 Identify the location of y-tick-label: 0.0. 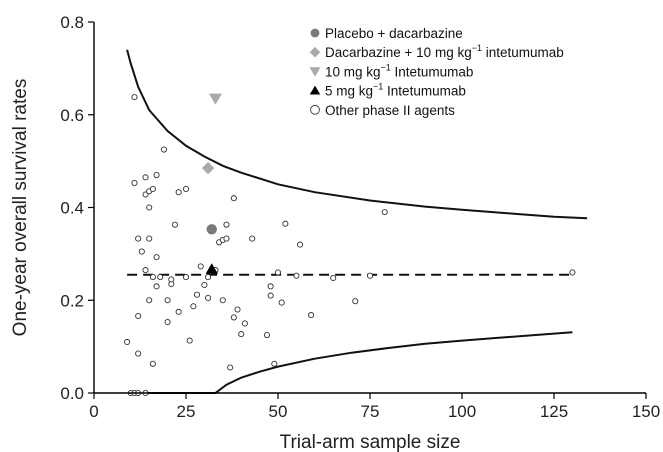
(72, 393).